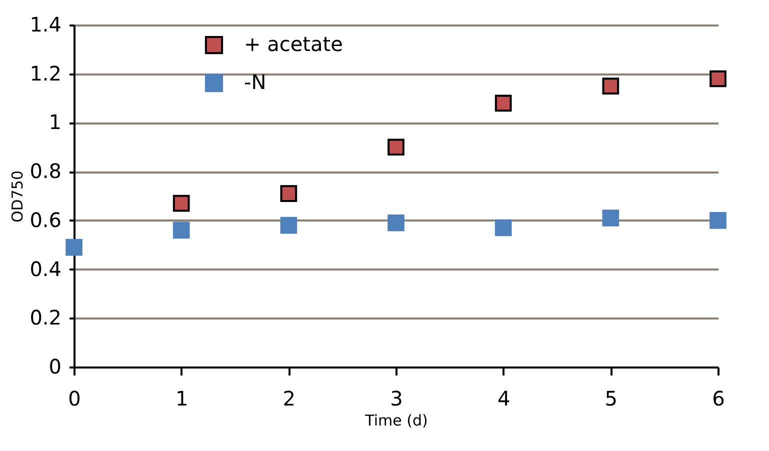  Describe the element at coordinates (396, 421) in the screenshot. I see `x-axis-title: Time (d)` at that location.